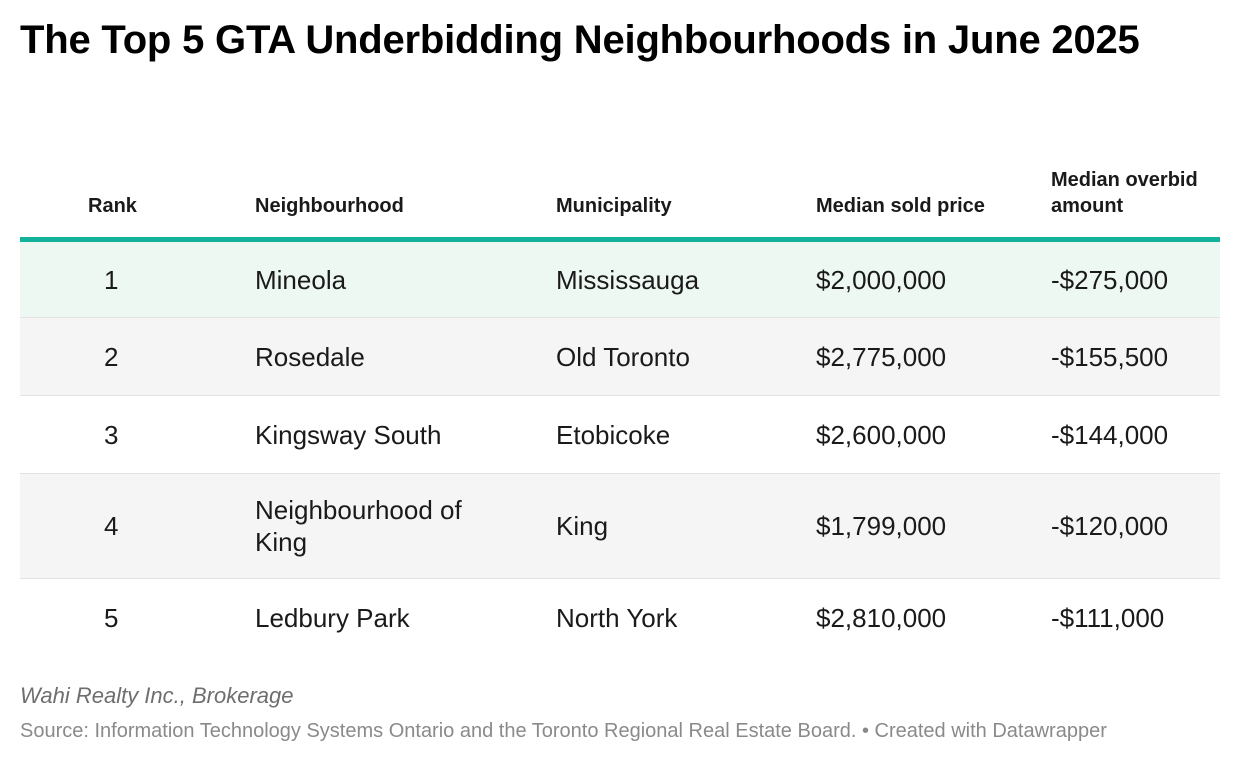 The width and height of the screenshot is (1240, 766). What do you see at coordinates (933, 278) in the screenshot?
I see `cell-median-sold-price: $2,000,000` at bounding box center [933, 278].